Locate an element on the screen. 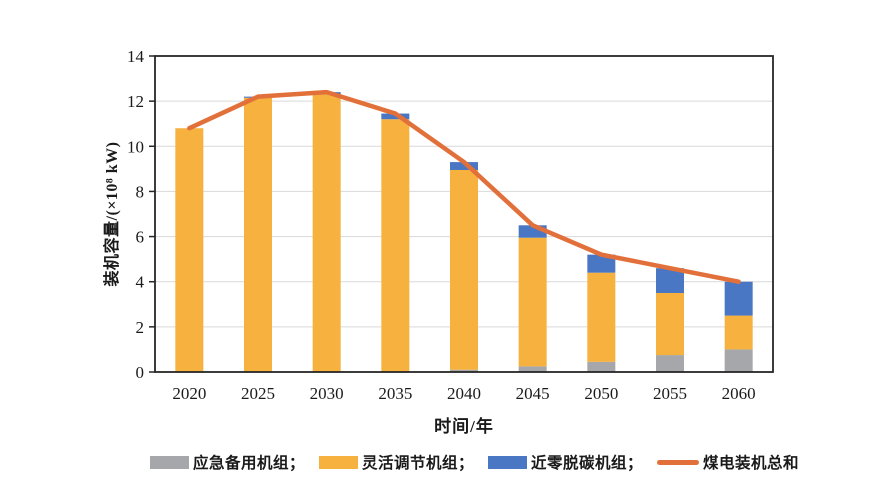  legend-label: 应急备用机组； is located at coordinates (249, 463).